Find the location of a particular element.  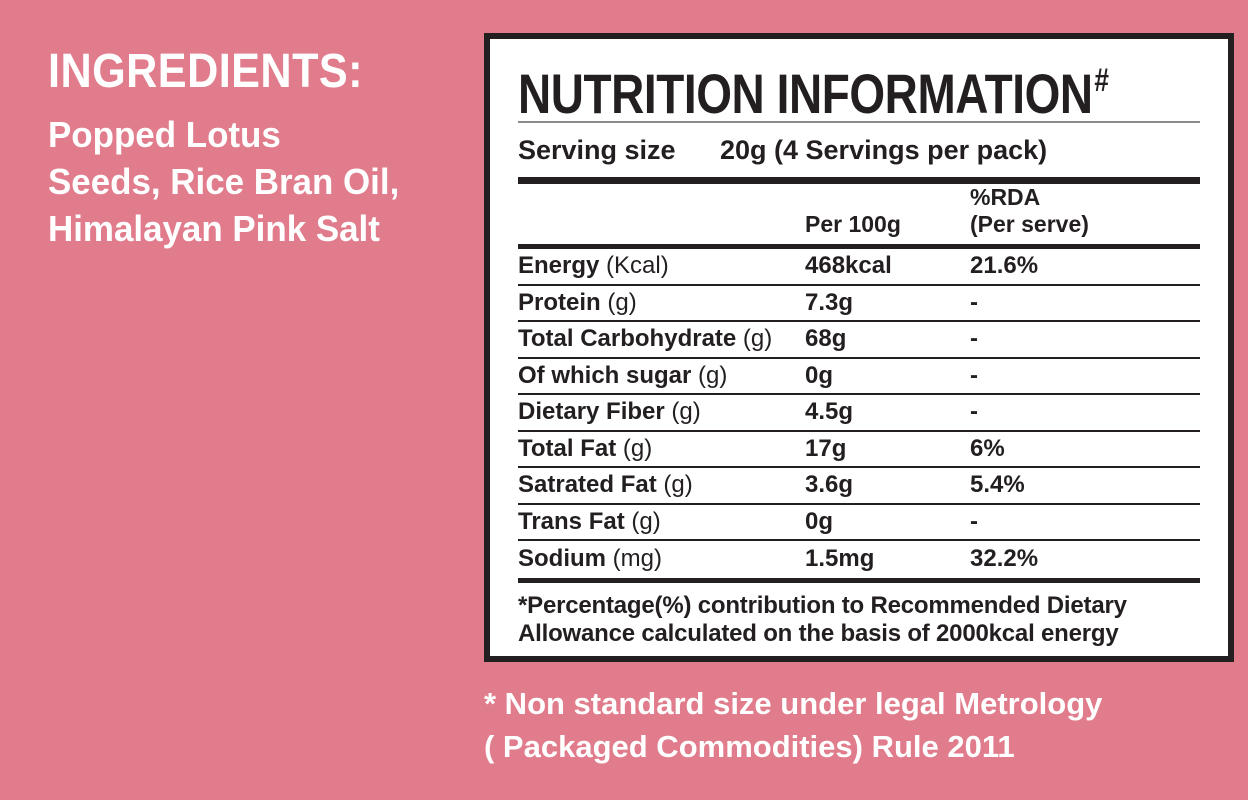

per100g-value: 3.6g is located at coordinates (829, 485).